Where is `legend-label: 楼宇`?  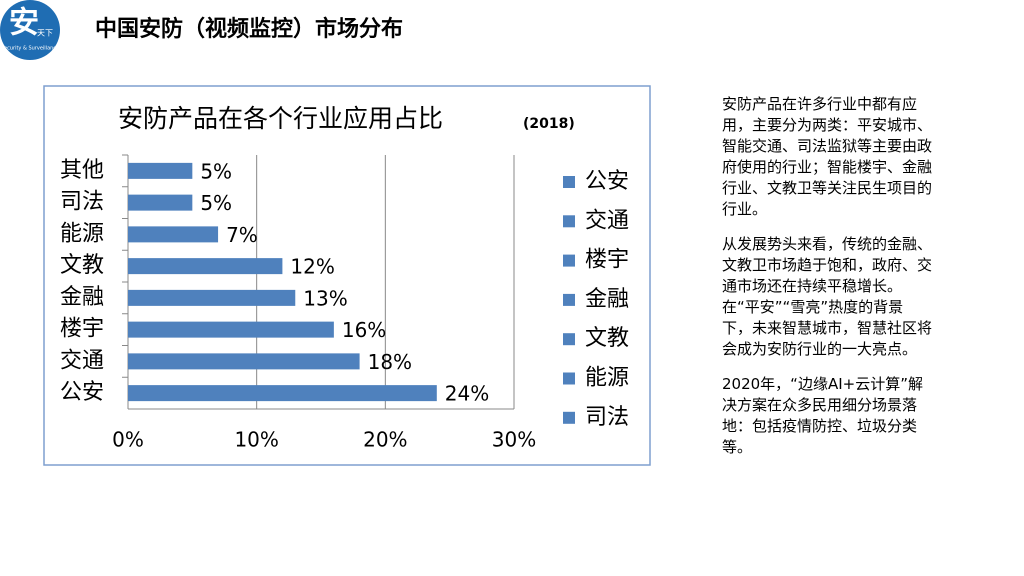 legend-label: 楼宇 is located at coordinates (607, 260).